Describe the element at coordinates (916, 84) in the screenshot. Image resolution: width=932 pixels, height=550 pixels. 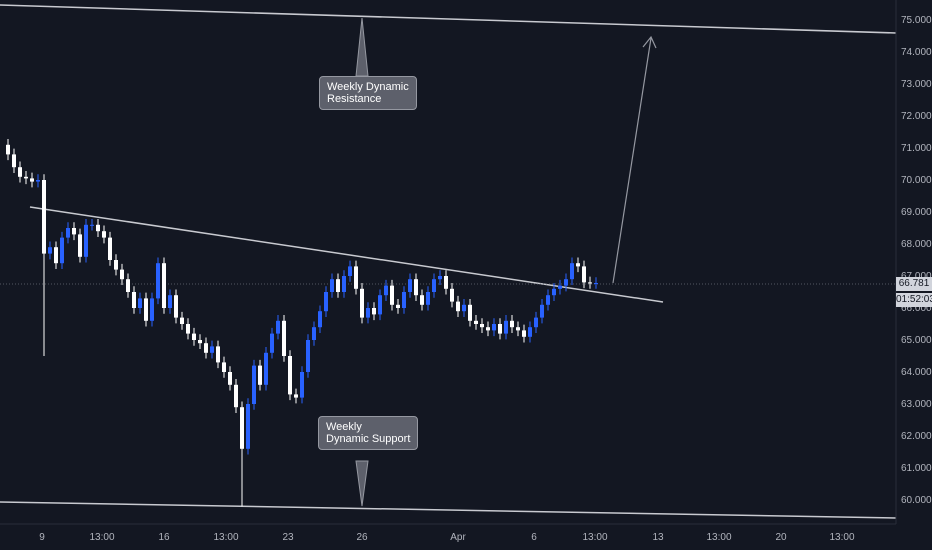
I see `y-tick-label: 73.000` at that location.